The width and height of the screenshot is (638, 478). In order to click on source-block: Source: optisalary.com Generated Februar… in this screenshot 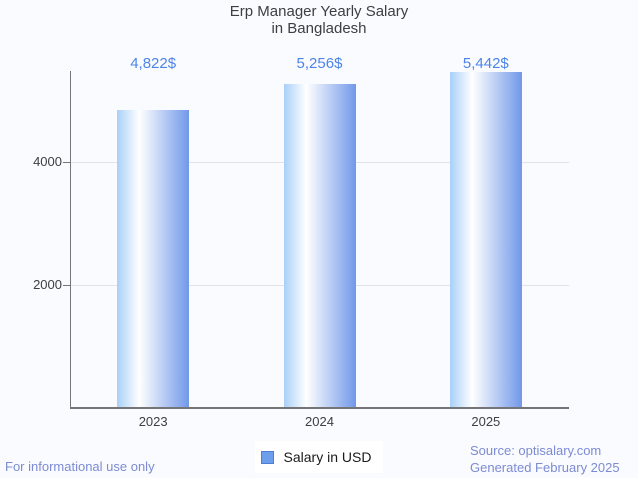, I will do `click(545, 459)`.